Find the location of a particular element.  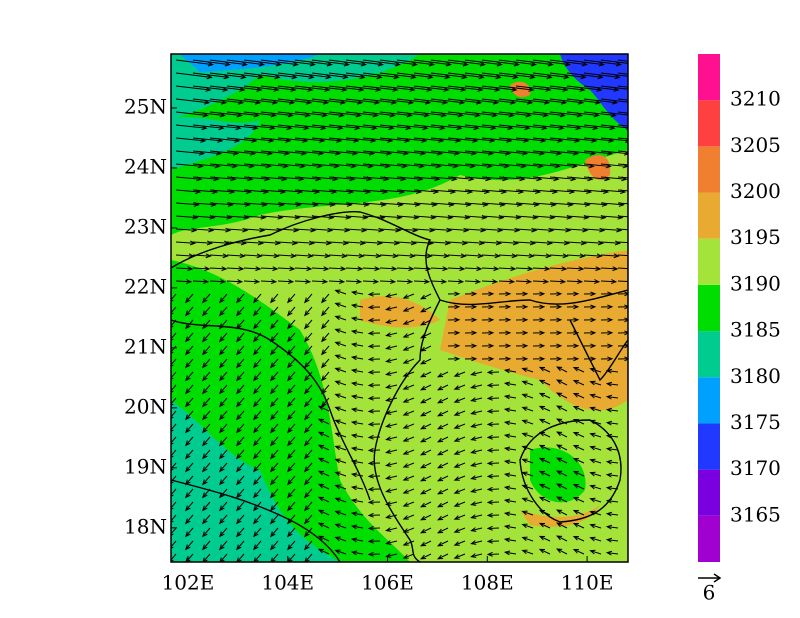

colorbar-label: 3175 is located at coordinates (755, 422).